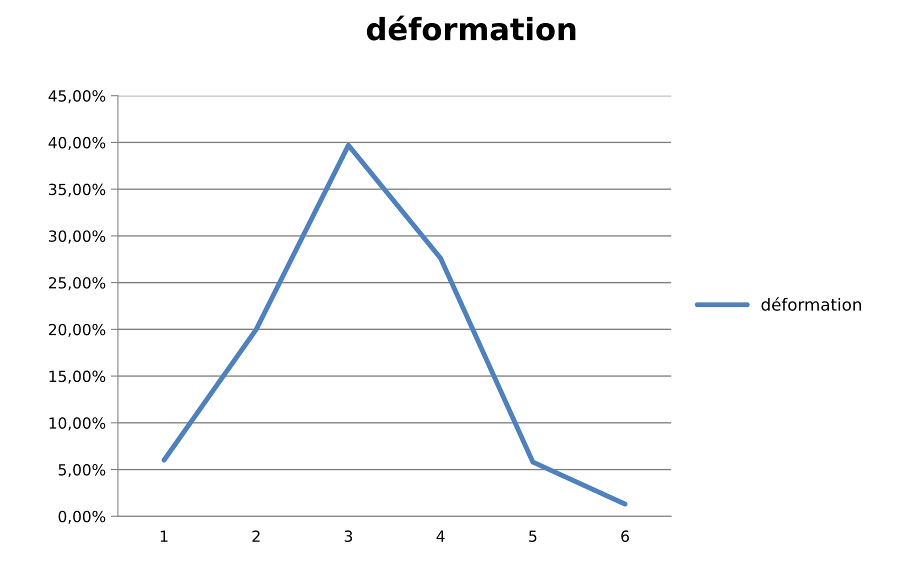  What do you see at coordinates (77, 143) in the screenshot?
I see `y-tick-label: 40,00%` at bounding box center [77, 143].